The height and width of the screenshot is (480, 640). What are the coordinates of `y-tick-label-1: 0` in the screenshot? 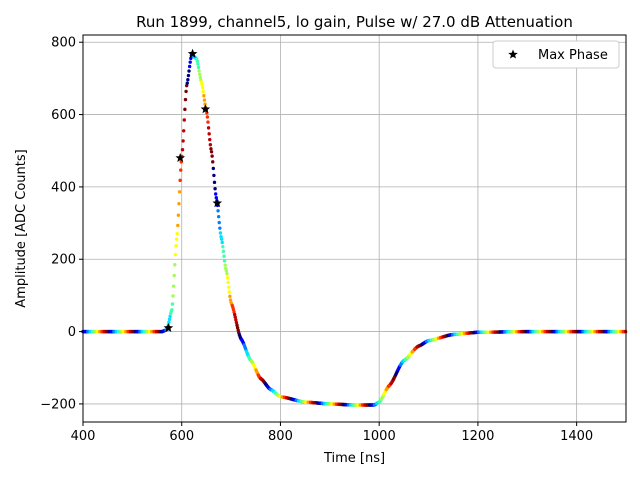 It's located at (72, 332).